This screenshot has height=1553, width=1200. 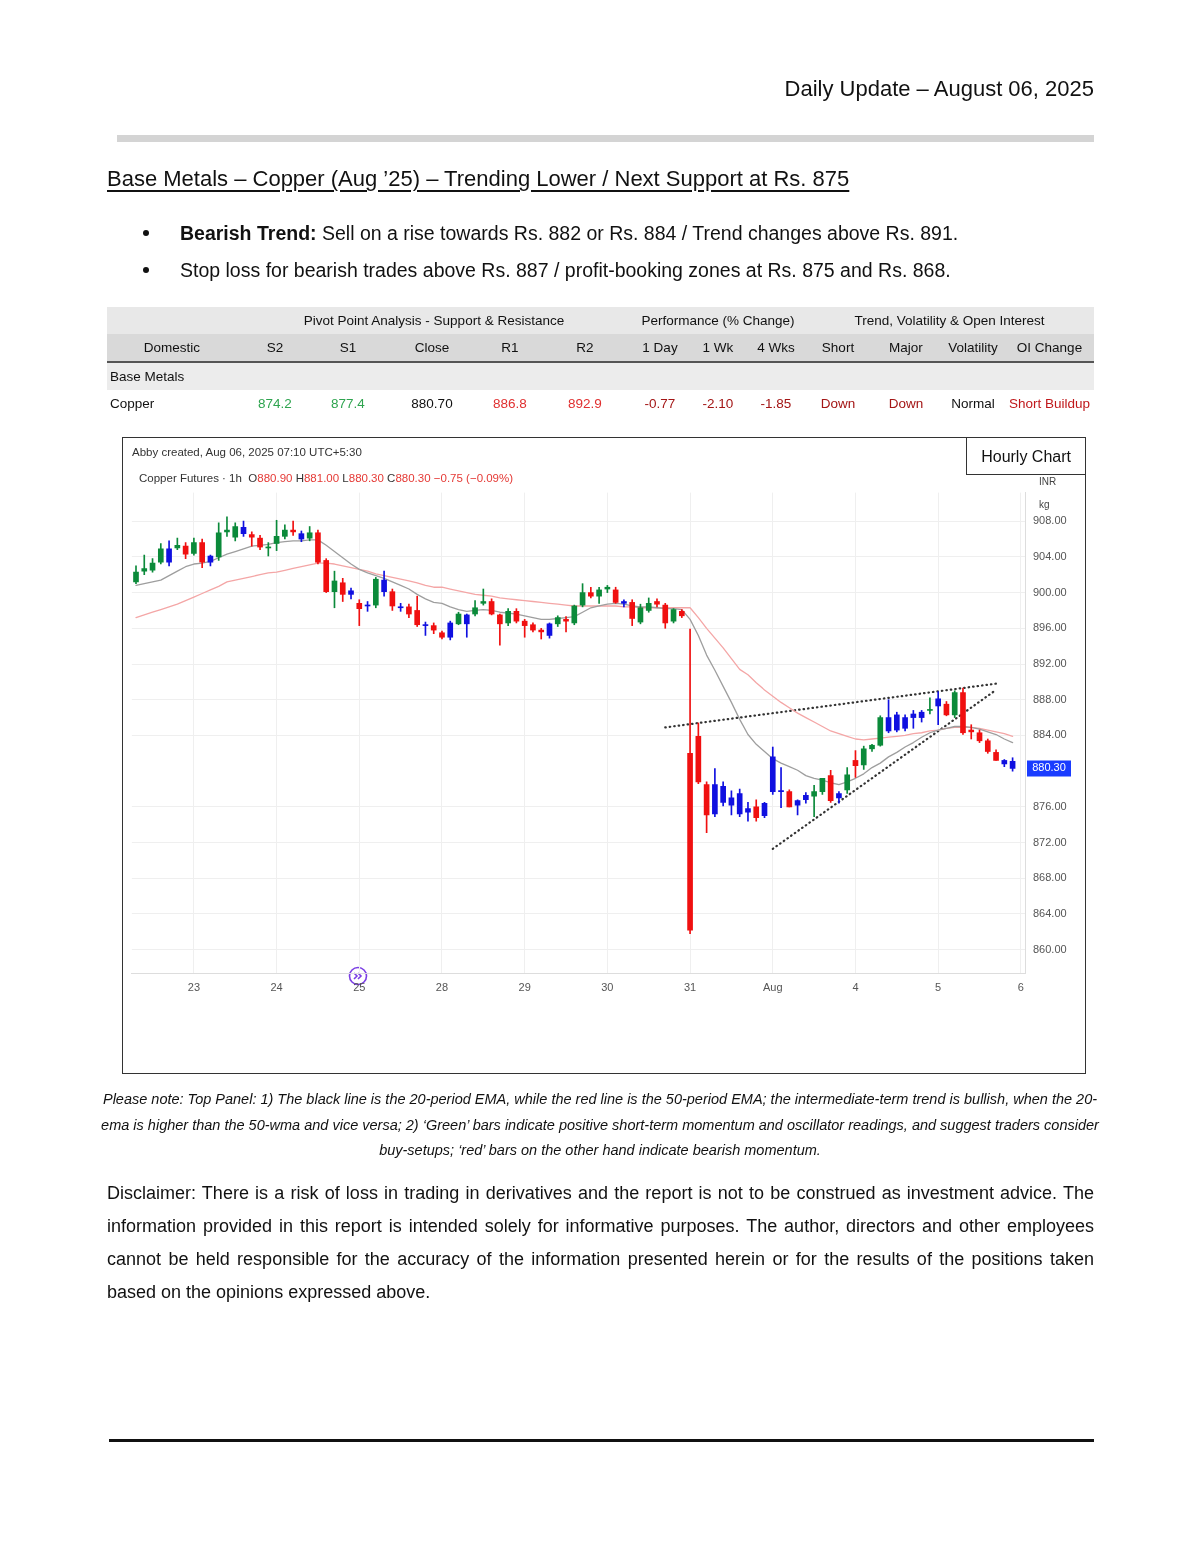 What do you see at coordinates (607, 987) in the screenshot?
I see `x-tick-label: 30` at bounding box center [607, 987].